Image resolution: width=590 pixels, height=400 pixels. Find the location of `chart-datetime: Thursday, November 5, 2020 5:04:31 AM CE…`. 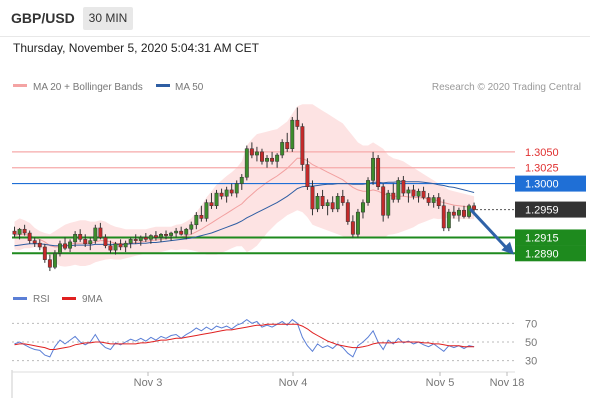

chart-datetime: Thursday, November 5, 2020 5:04:31 AM CE… is located at coordinates (136, 48).